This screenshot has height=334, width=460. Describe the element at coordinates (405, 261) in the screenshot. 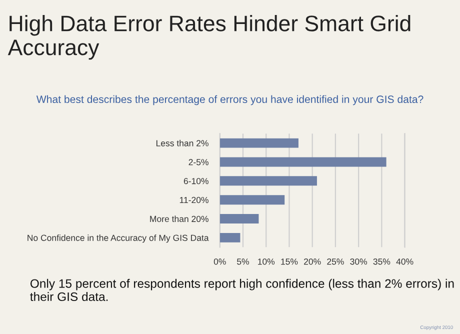

I see `x-tick-label: 40%` at that location.